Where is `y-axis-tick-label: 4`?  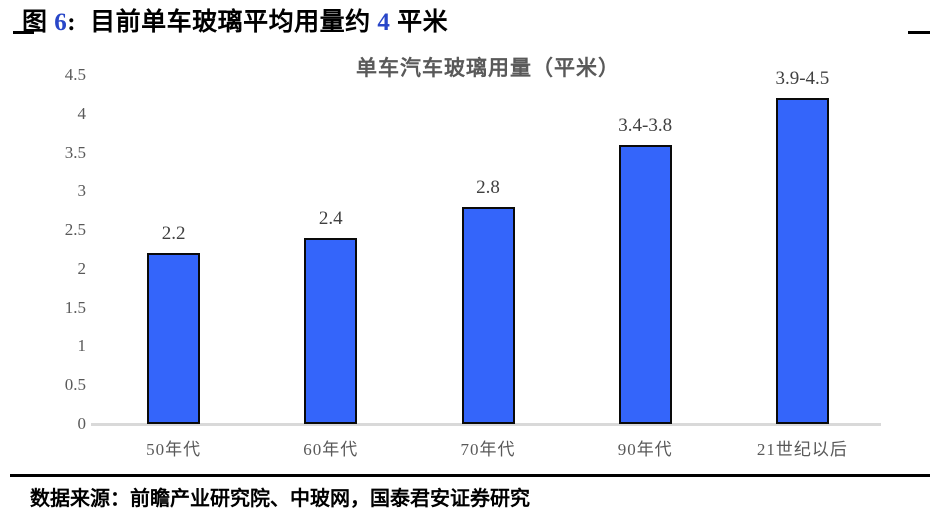 y-axis-tick-label: 4 is located at coordinates (82, 113).